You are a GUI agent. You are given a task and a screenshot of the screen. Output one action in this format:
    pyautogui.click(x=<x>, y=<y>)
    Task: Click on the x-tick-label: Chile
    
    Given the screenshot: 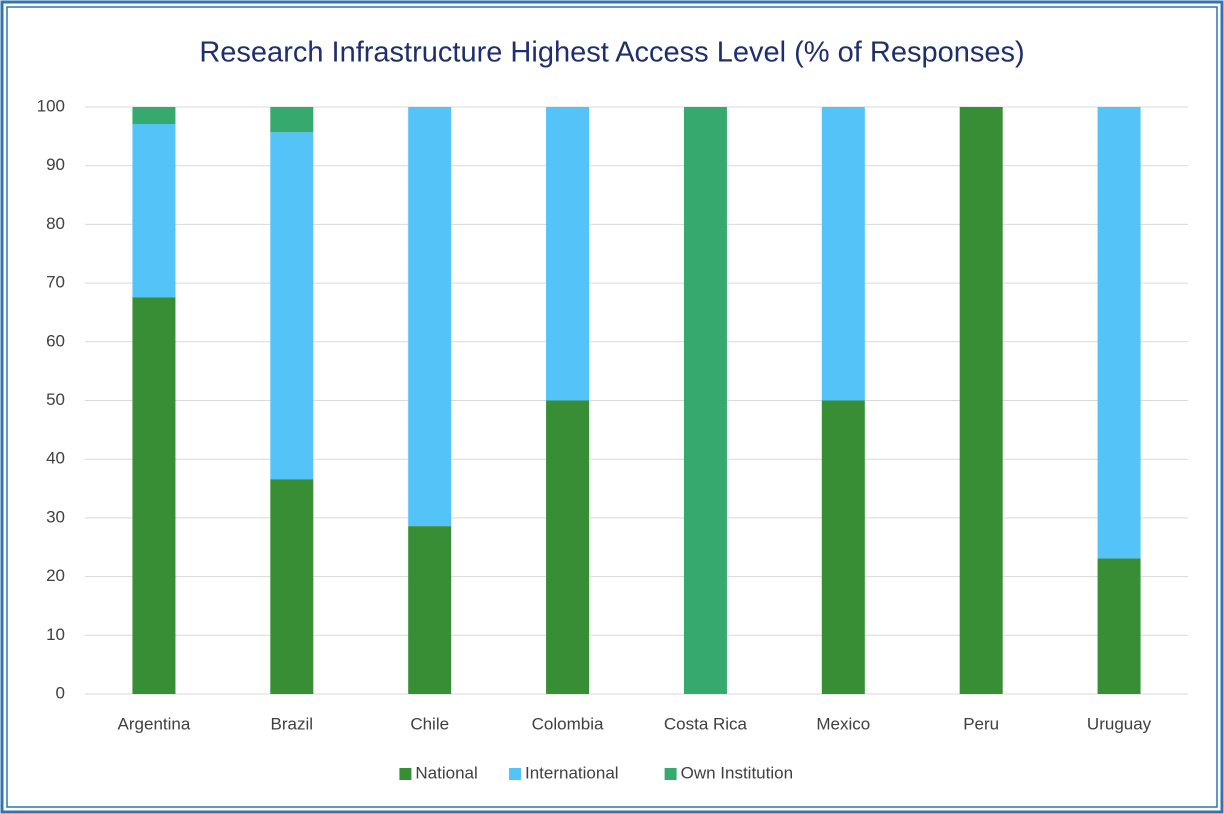 What is the action you would take?
    pyautogui.click(x=429, y=723)
    